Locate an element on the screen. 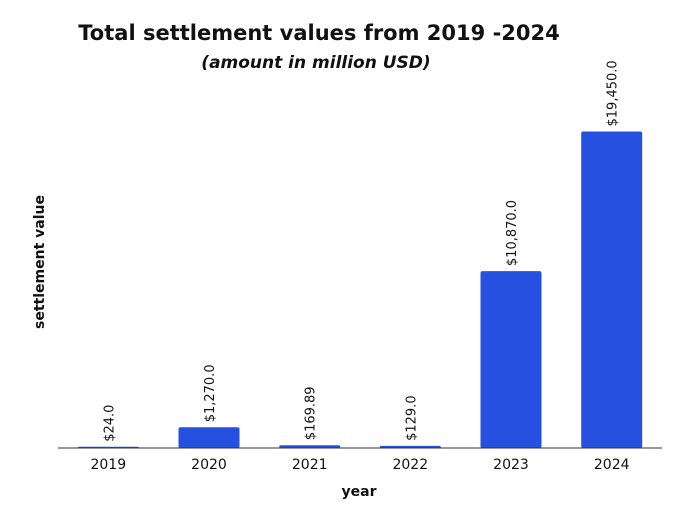  bar-2022 is located at coordinates (410, 446).